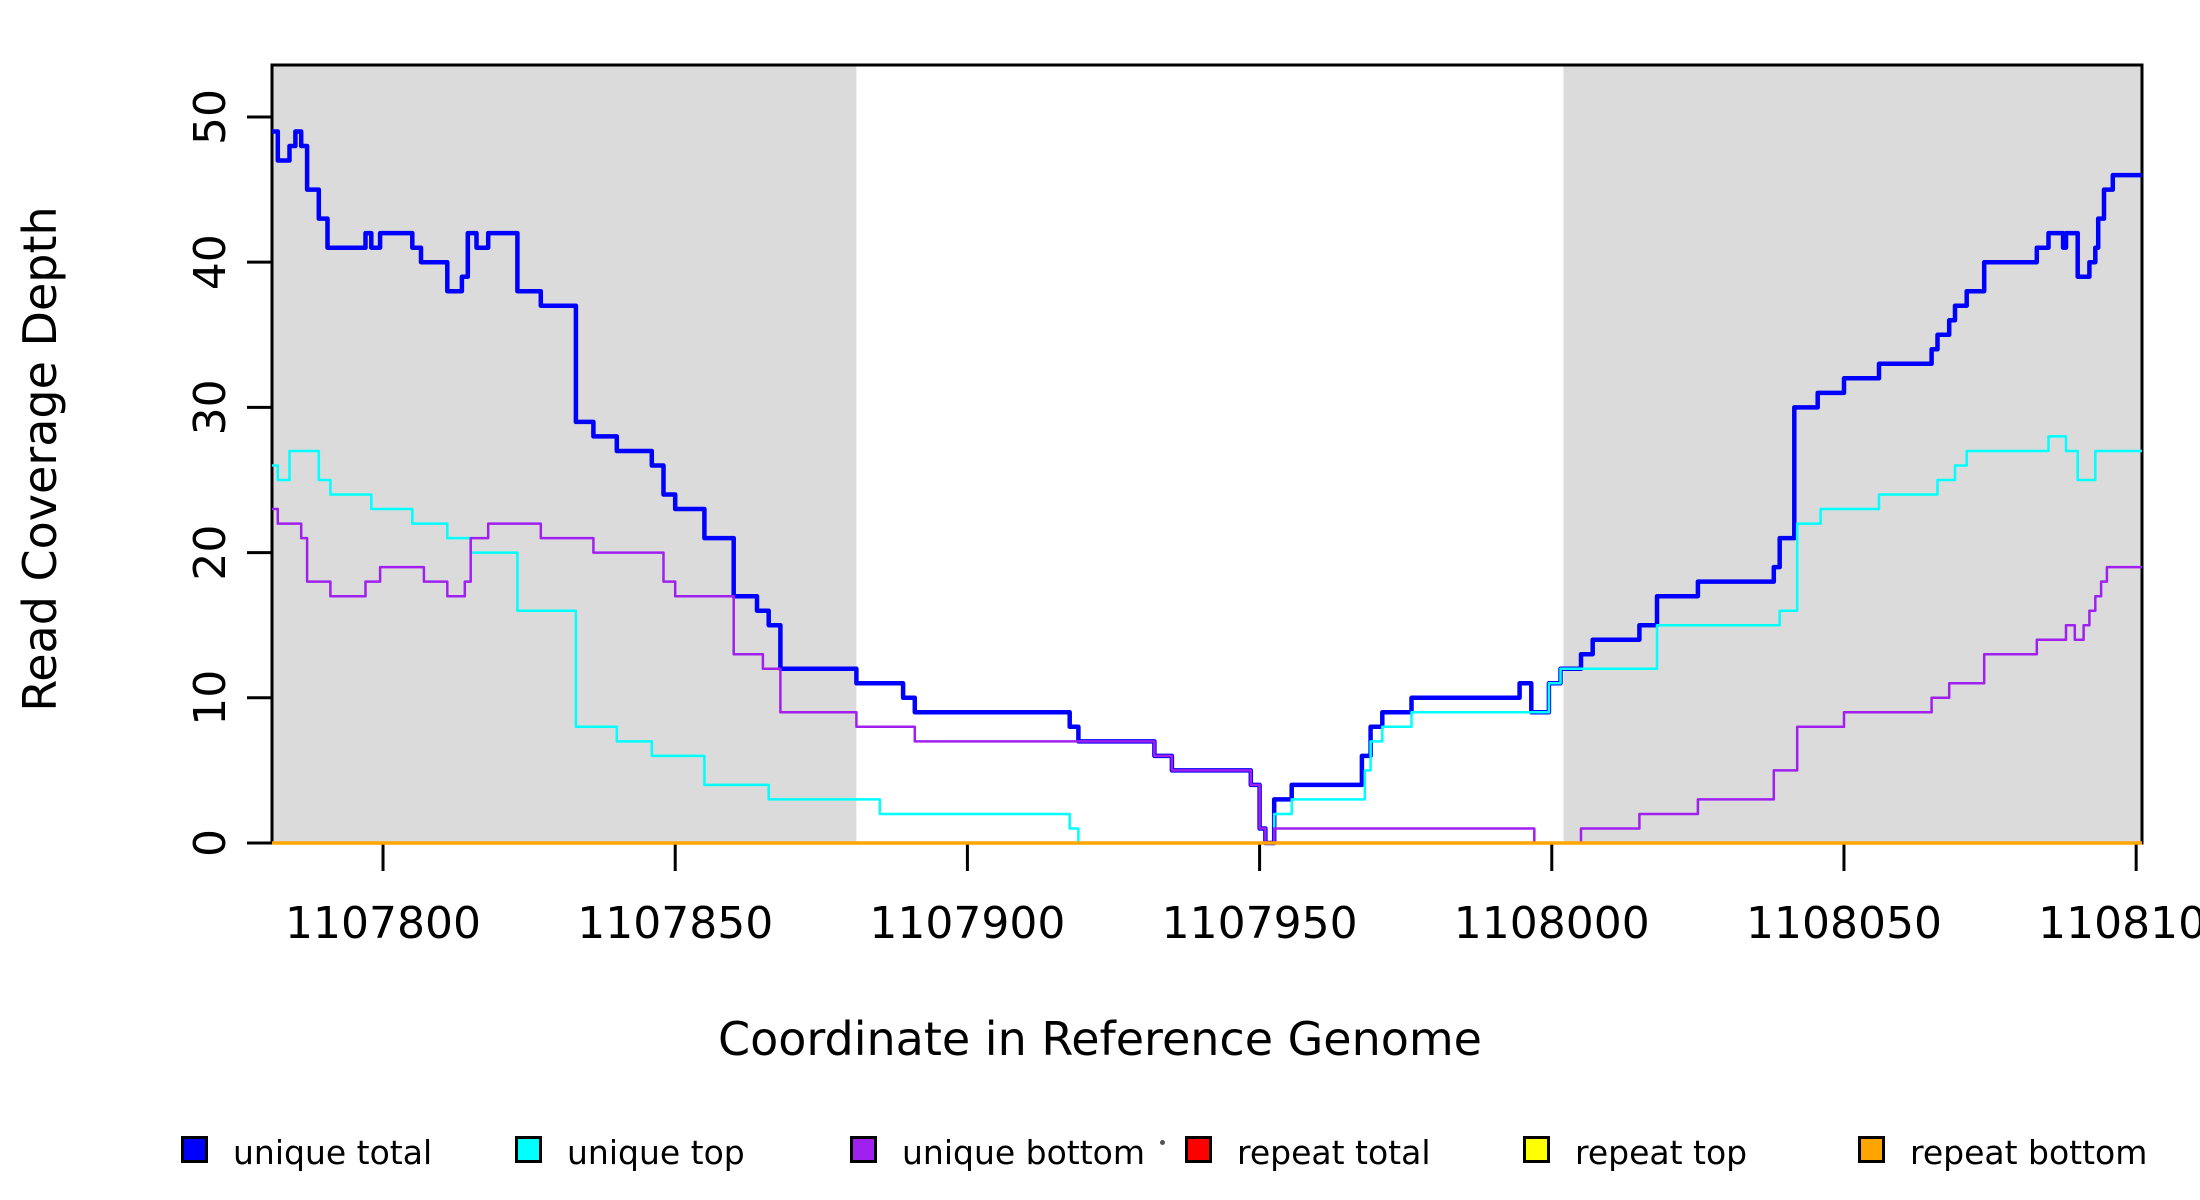  What do you see at coordinates (333, 1152) in the screenshot?
I see `legend-label: unique total` at bounding box center [333, 1152].